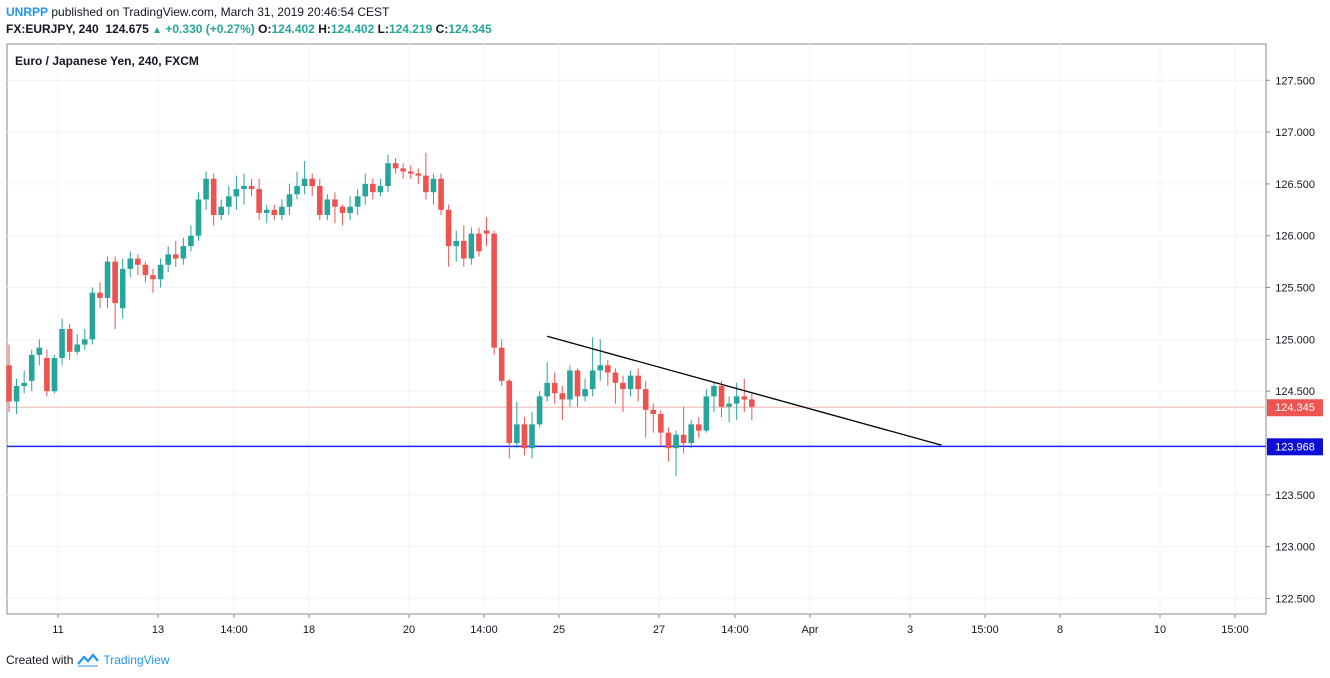 The width and height of the screenshot is (1330, 678). I want to click on tradingview-brand: TradingView, so click(136, 660).